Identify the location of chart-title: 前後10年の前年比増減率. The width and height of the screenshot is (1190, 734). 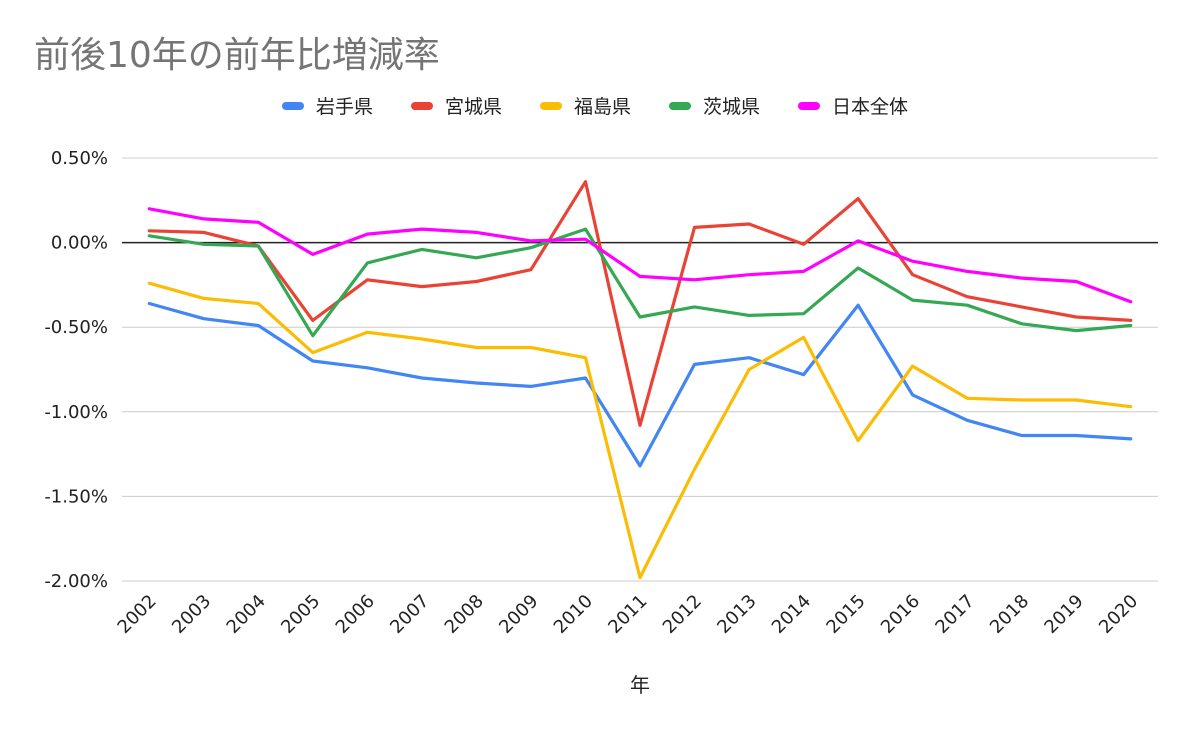
(237, 55).